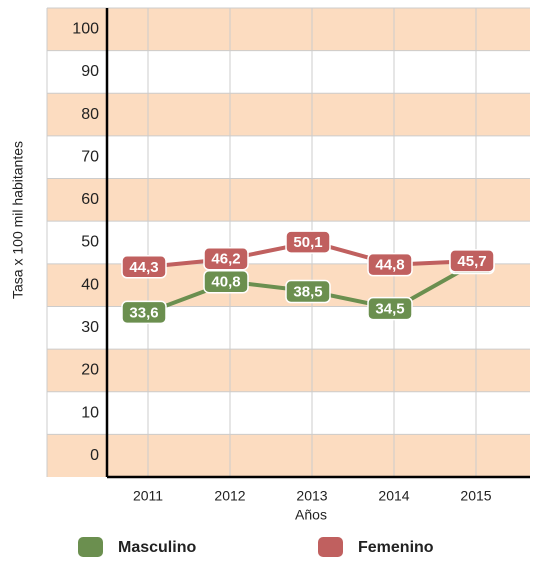 The width and height of the screenshot is (544, 563). I want to click on data-label: 38,5, so click(307, 292).